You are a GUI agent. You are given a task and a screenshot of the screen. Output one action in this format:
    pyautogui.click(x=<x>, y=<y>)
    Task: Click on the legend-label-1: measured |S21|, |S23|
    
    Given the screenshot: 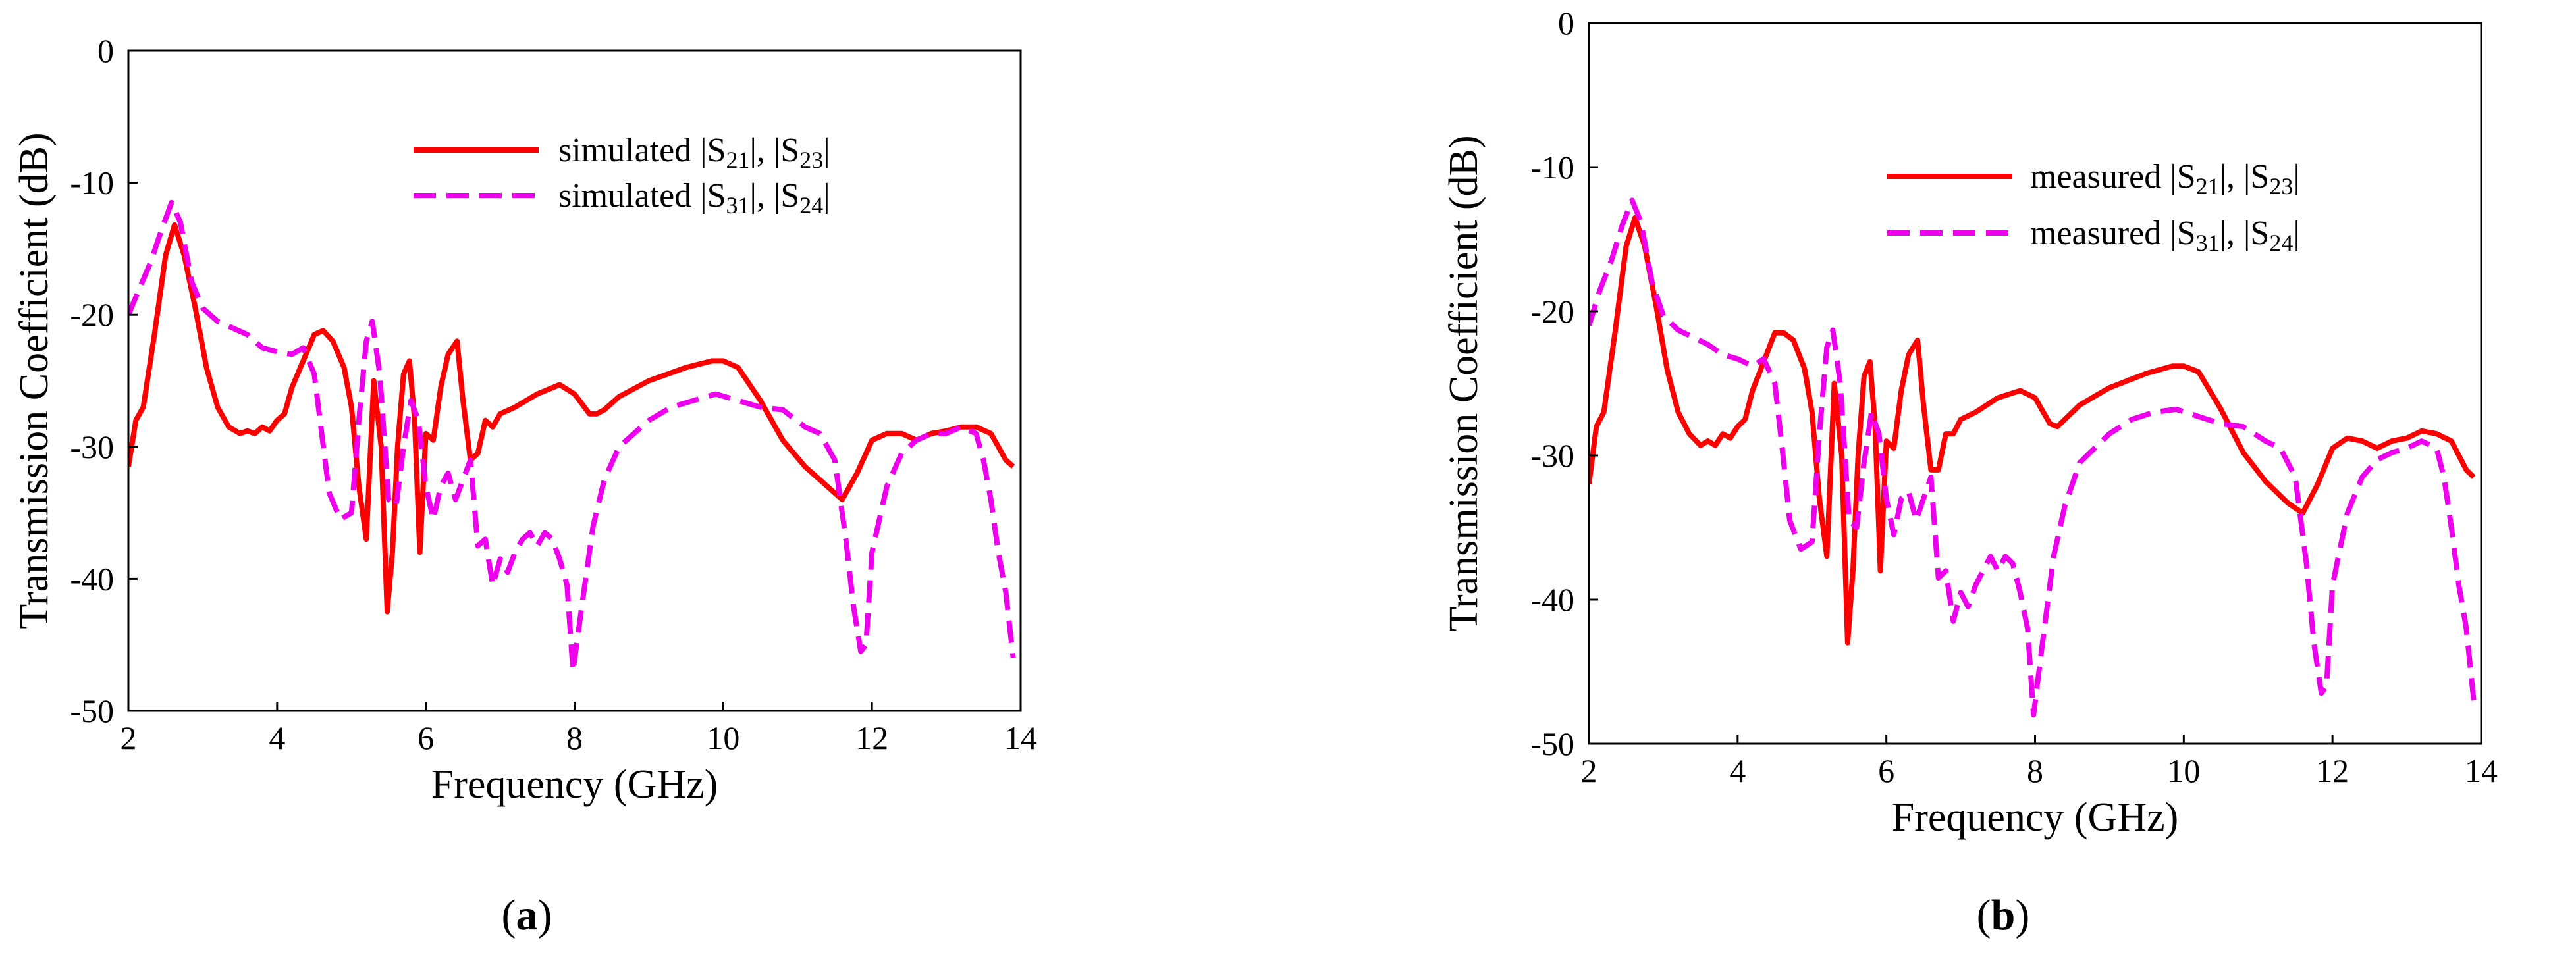 What is the action you would take?
    pyautogui.click(x=2165, y=178)
    